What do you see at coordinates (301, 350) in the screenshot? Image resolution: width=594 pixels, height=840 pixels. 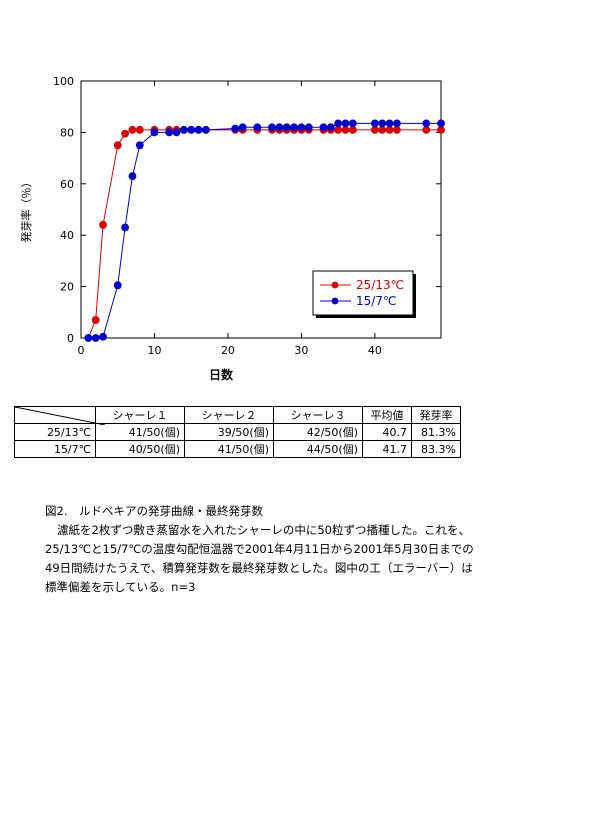 I see `x-tick-label: 30` at bounding box center [301, 350].